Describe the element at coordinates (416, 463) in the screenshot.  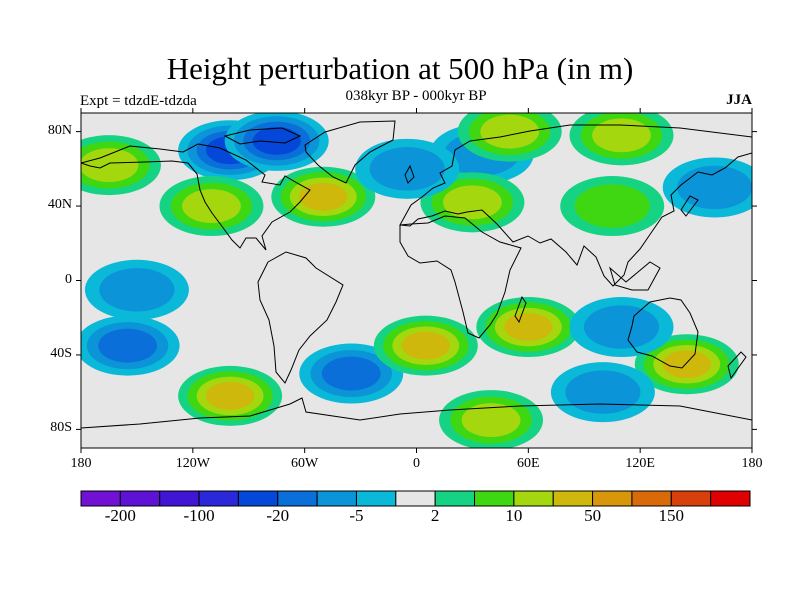
I see `x-tick-label: 0` at that location.